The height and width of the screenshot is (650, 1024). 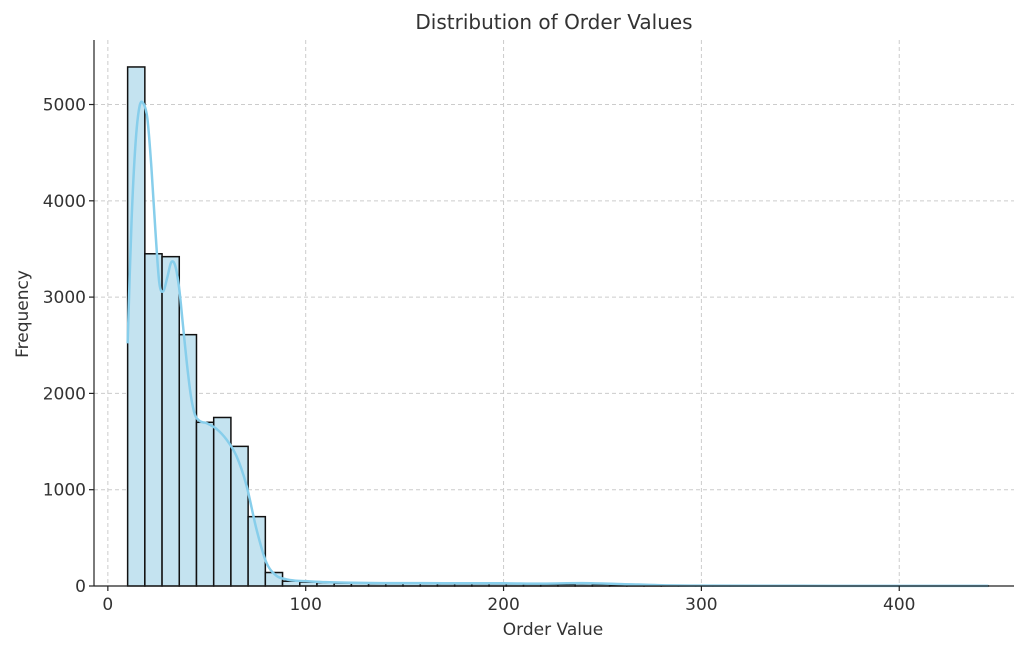 What do you see at coordinates (64, 491) in the screenshot?
I see `y-tick-label: 1000` at bounding box center [64, 491].